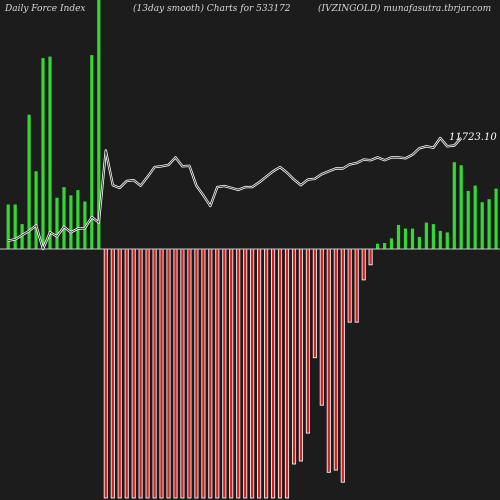 The width and height of the screenshot is (500, 500). I want to click on header-left: Daily Force Index, so click(45, 9).